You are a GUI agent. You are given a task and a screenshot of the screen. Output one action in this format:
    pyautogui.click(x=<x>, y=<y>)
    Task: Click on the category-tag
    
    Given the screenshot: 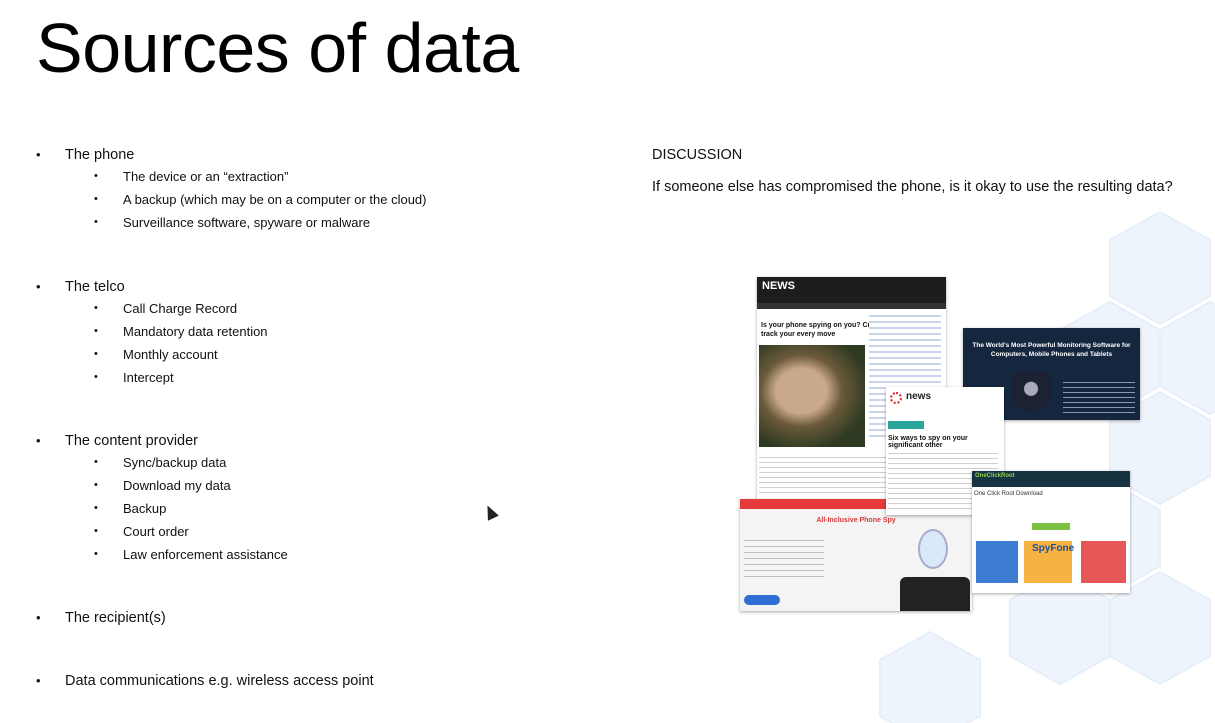 What is the action you would take?
    pyautogui.click(x=906, y=425)
    